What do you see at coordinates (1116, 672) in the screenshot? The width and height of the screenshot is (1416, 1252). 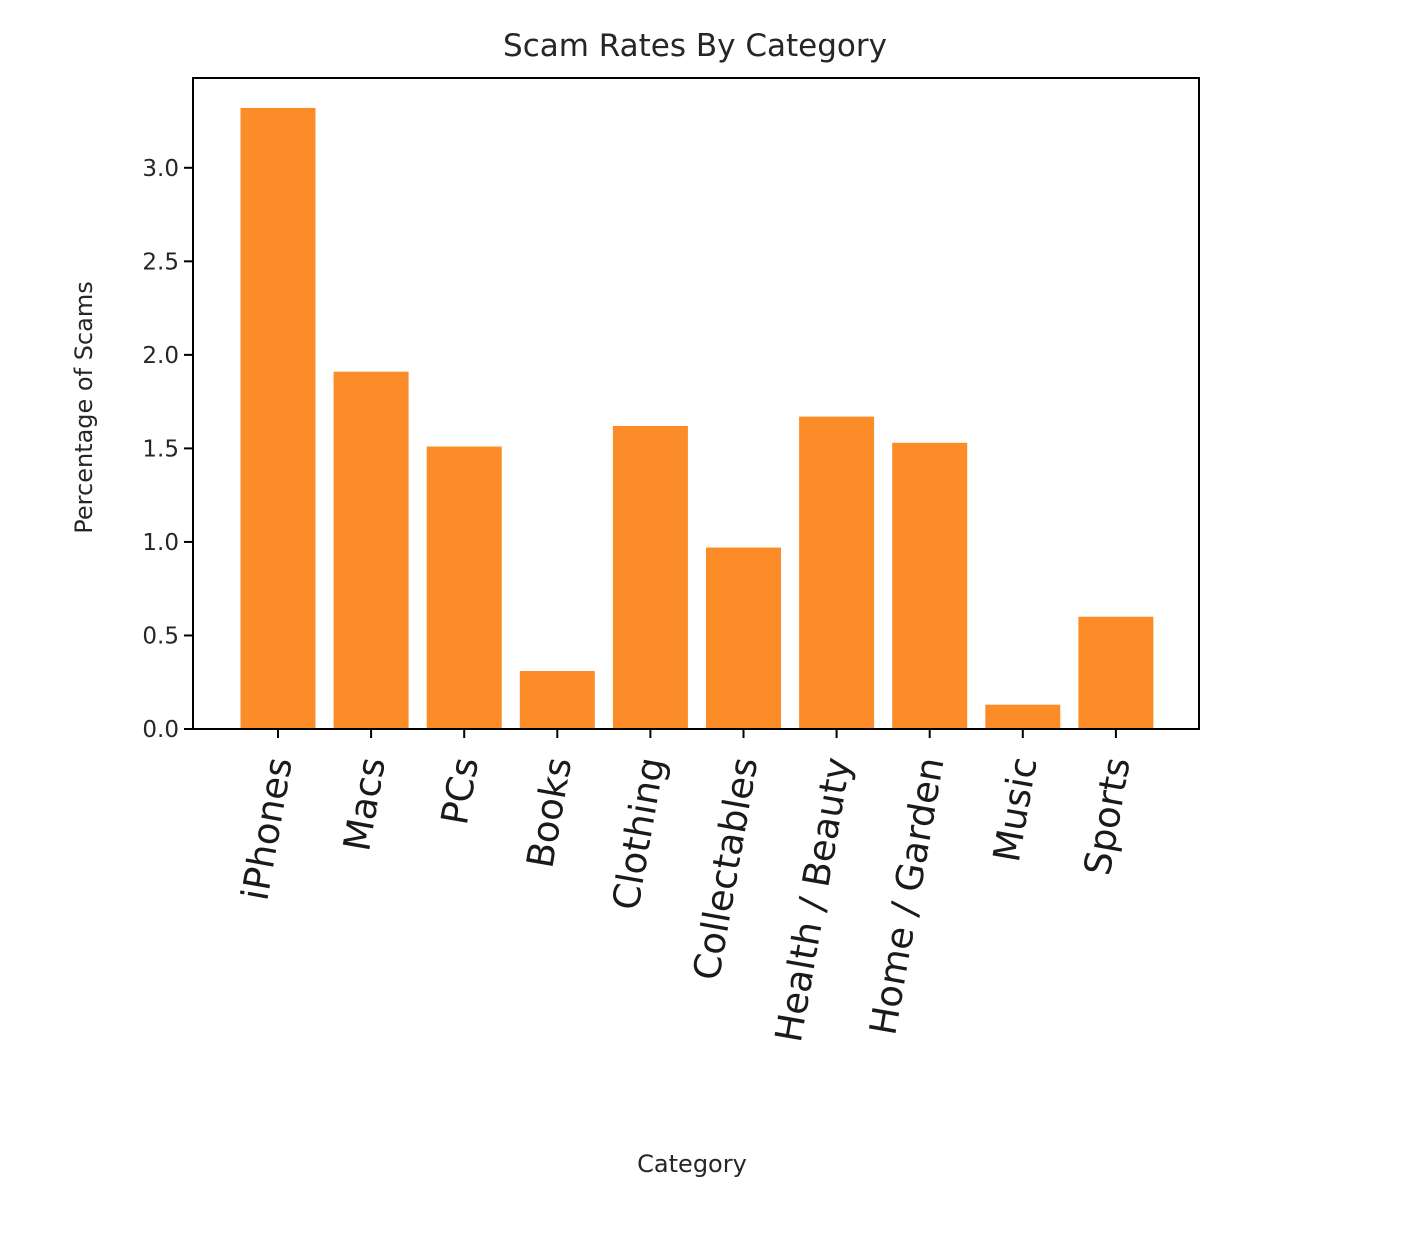 I see `bar-sports` at bounding box center [1116, 672].